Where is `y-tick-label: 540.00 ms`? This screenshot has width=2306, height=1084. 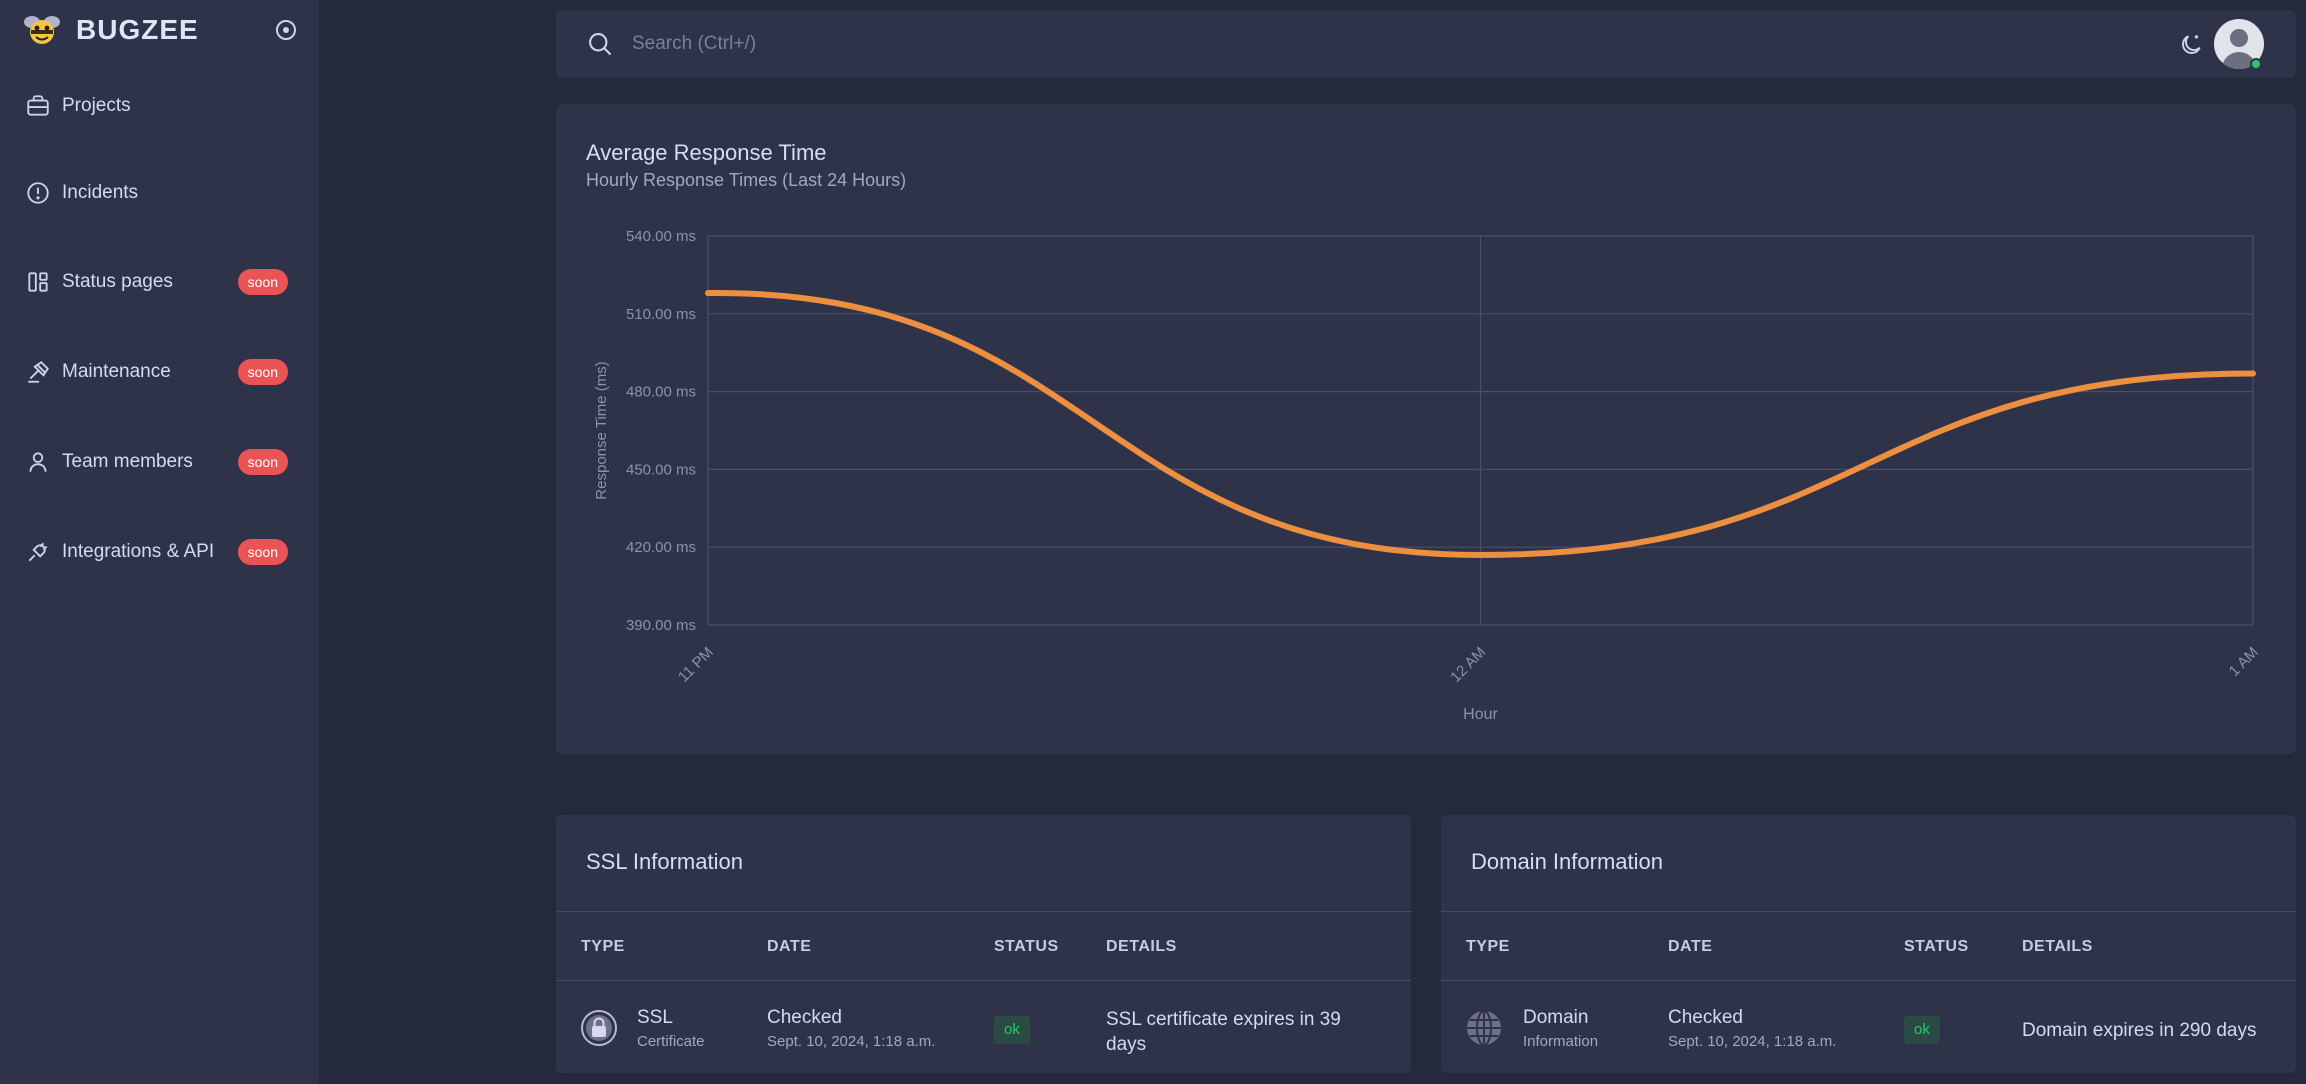
y-tick-label: 540.00 ms is located at coordinates (661, 236).